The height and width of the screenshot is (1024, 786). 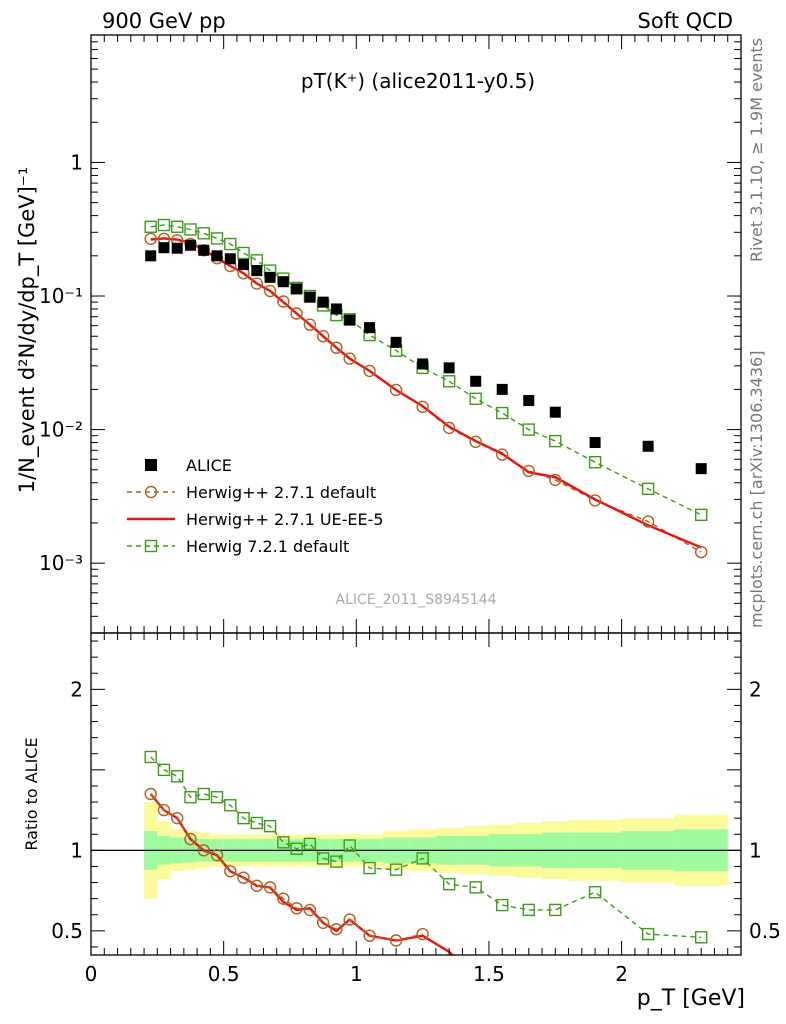 I want to click on ratio-herwig-pp-default-line, so click(x=286, y=867).